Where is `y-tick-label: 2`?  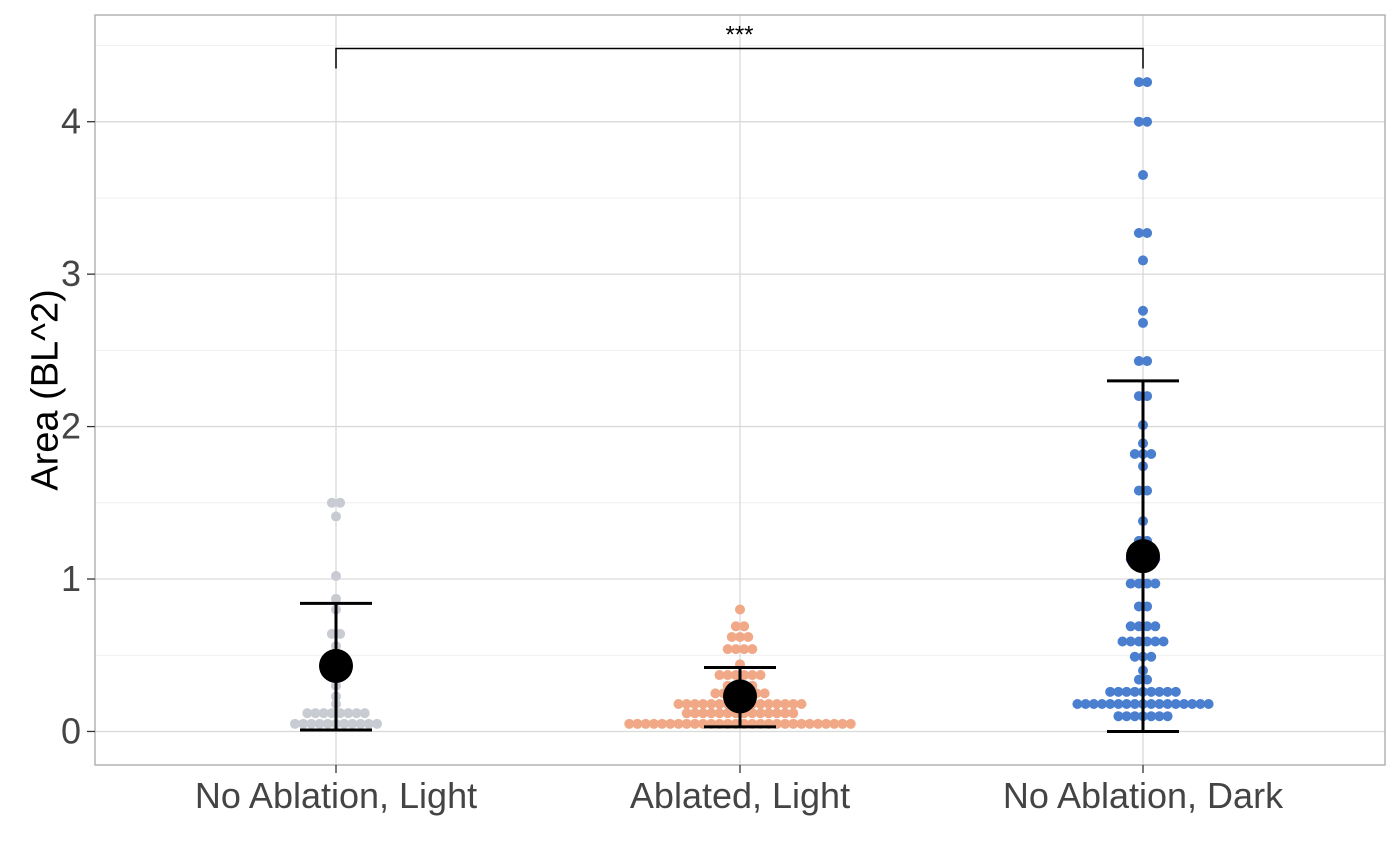 y-tick-label: 2 is located at coordinates (71, 426).